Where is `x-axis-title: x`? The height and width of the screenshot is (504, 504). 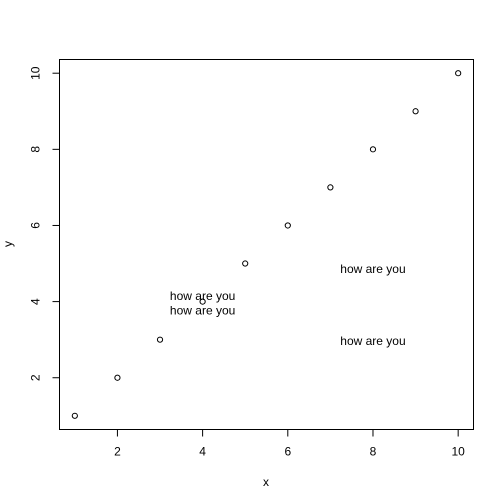
x-axis-title: x is located at coordinates (266, 482).